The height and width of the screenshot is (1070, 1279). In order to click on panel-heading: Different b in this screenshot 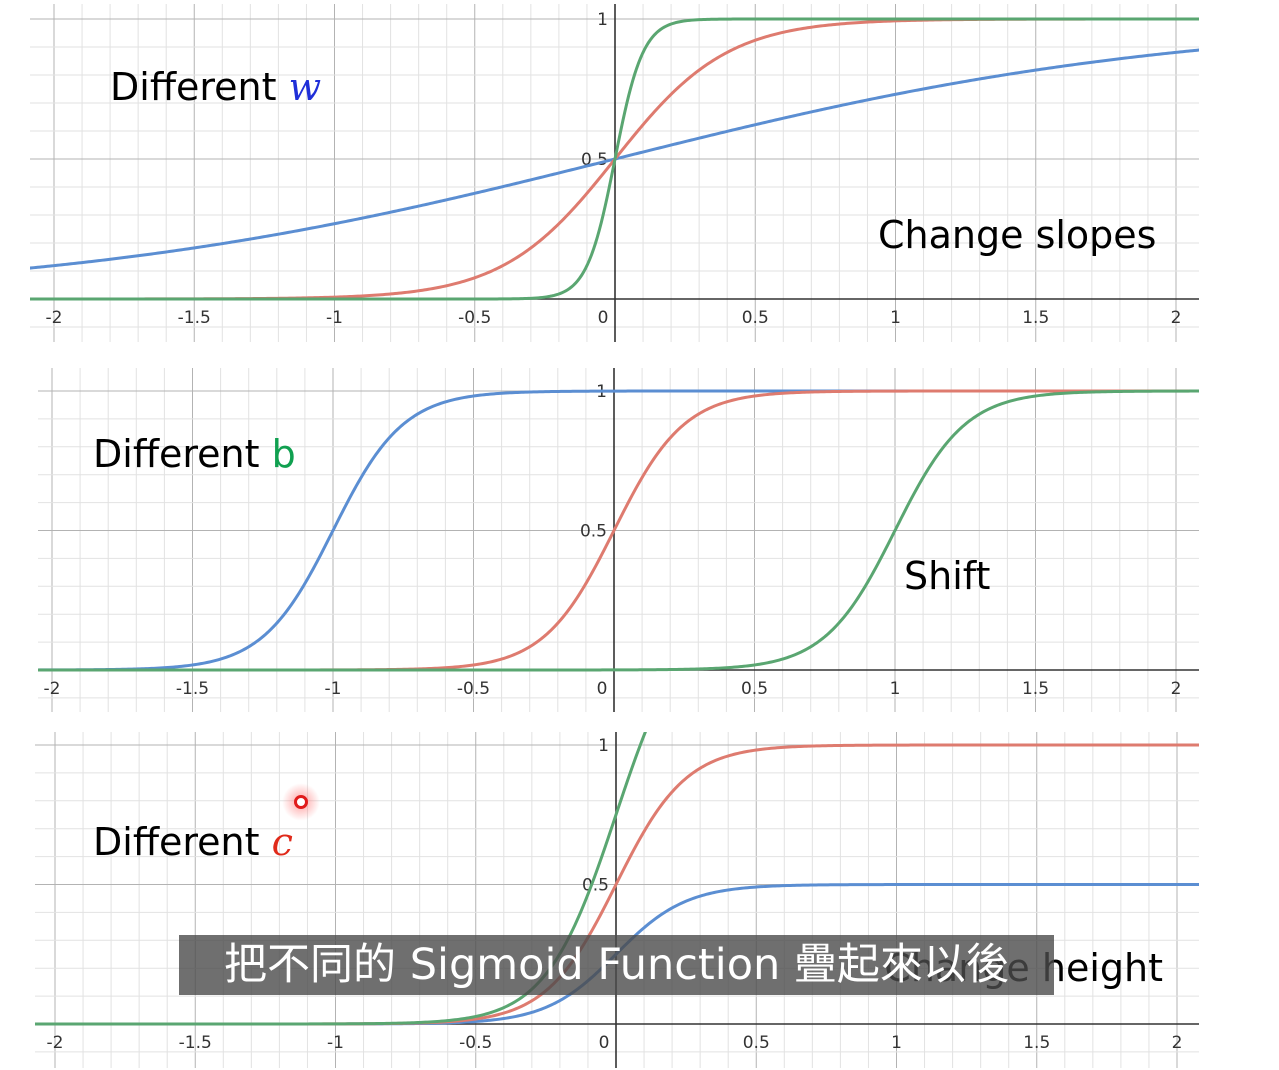, I will do `click(194, 454)`.